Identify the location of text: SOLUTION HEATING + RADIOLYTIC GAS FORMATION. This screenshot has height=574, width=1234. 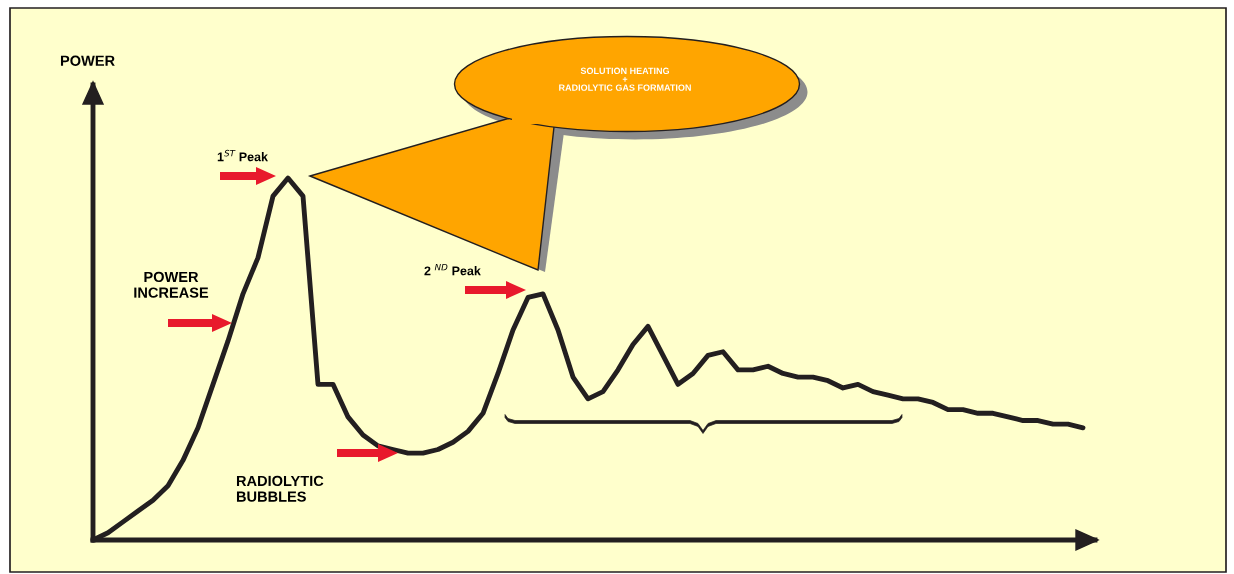
(625, 79).